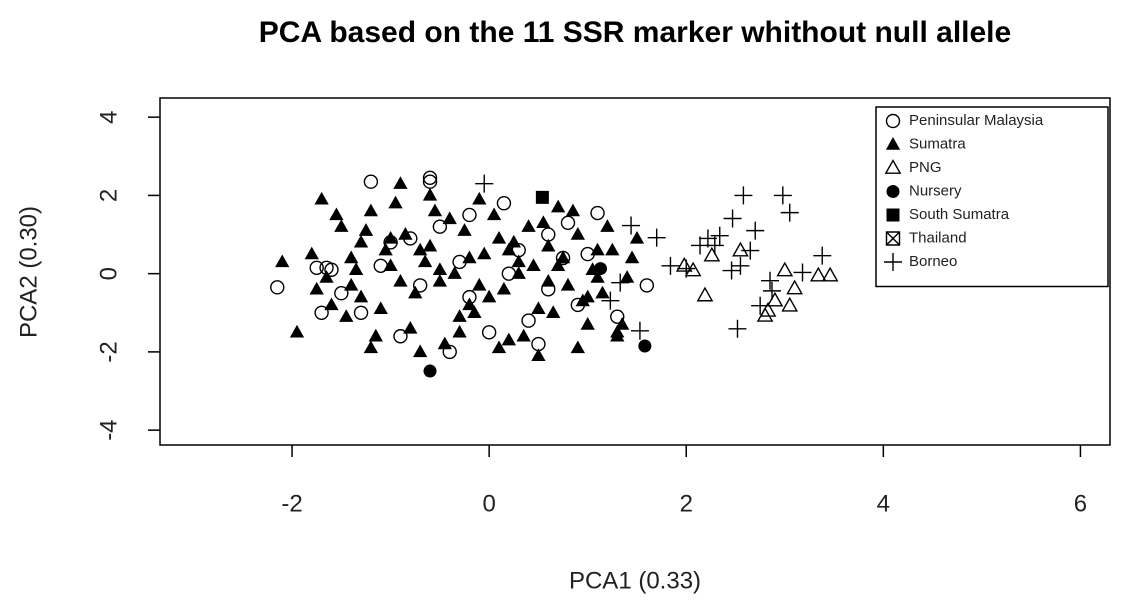 The height and width of the screenshot is (600, 1125). Describe the element at coordinates (291, 503) in the screenshot. I see `x-tick-label: -2` at that location.